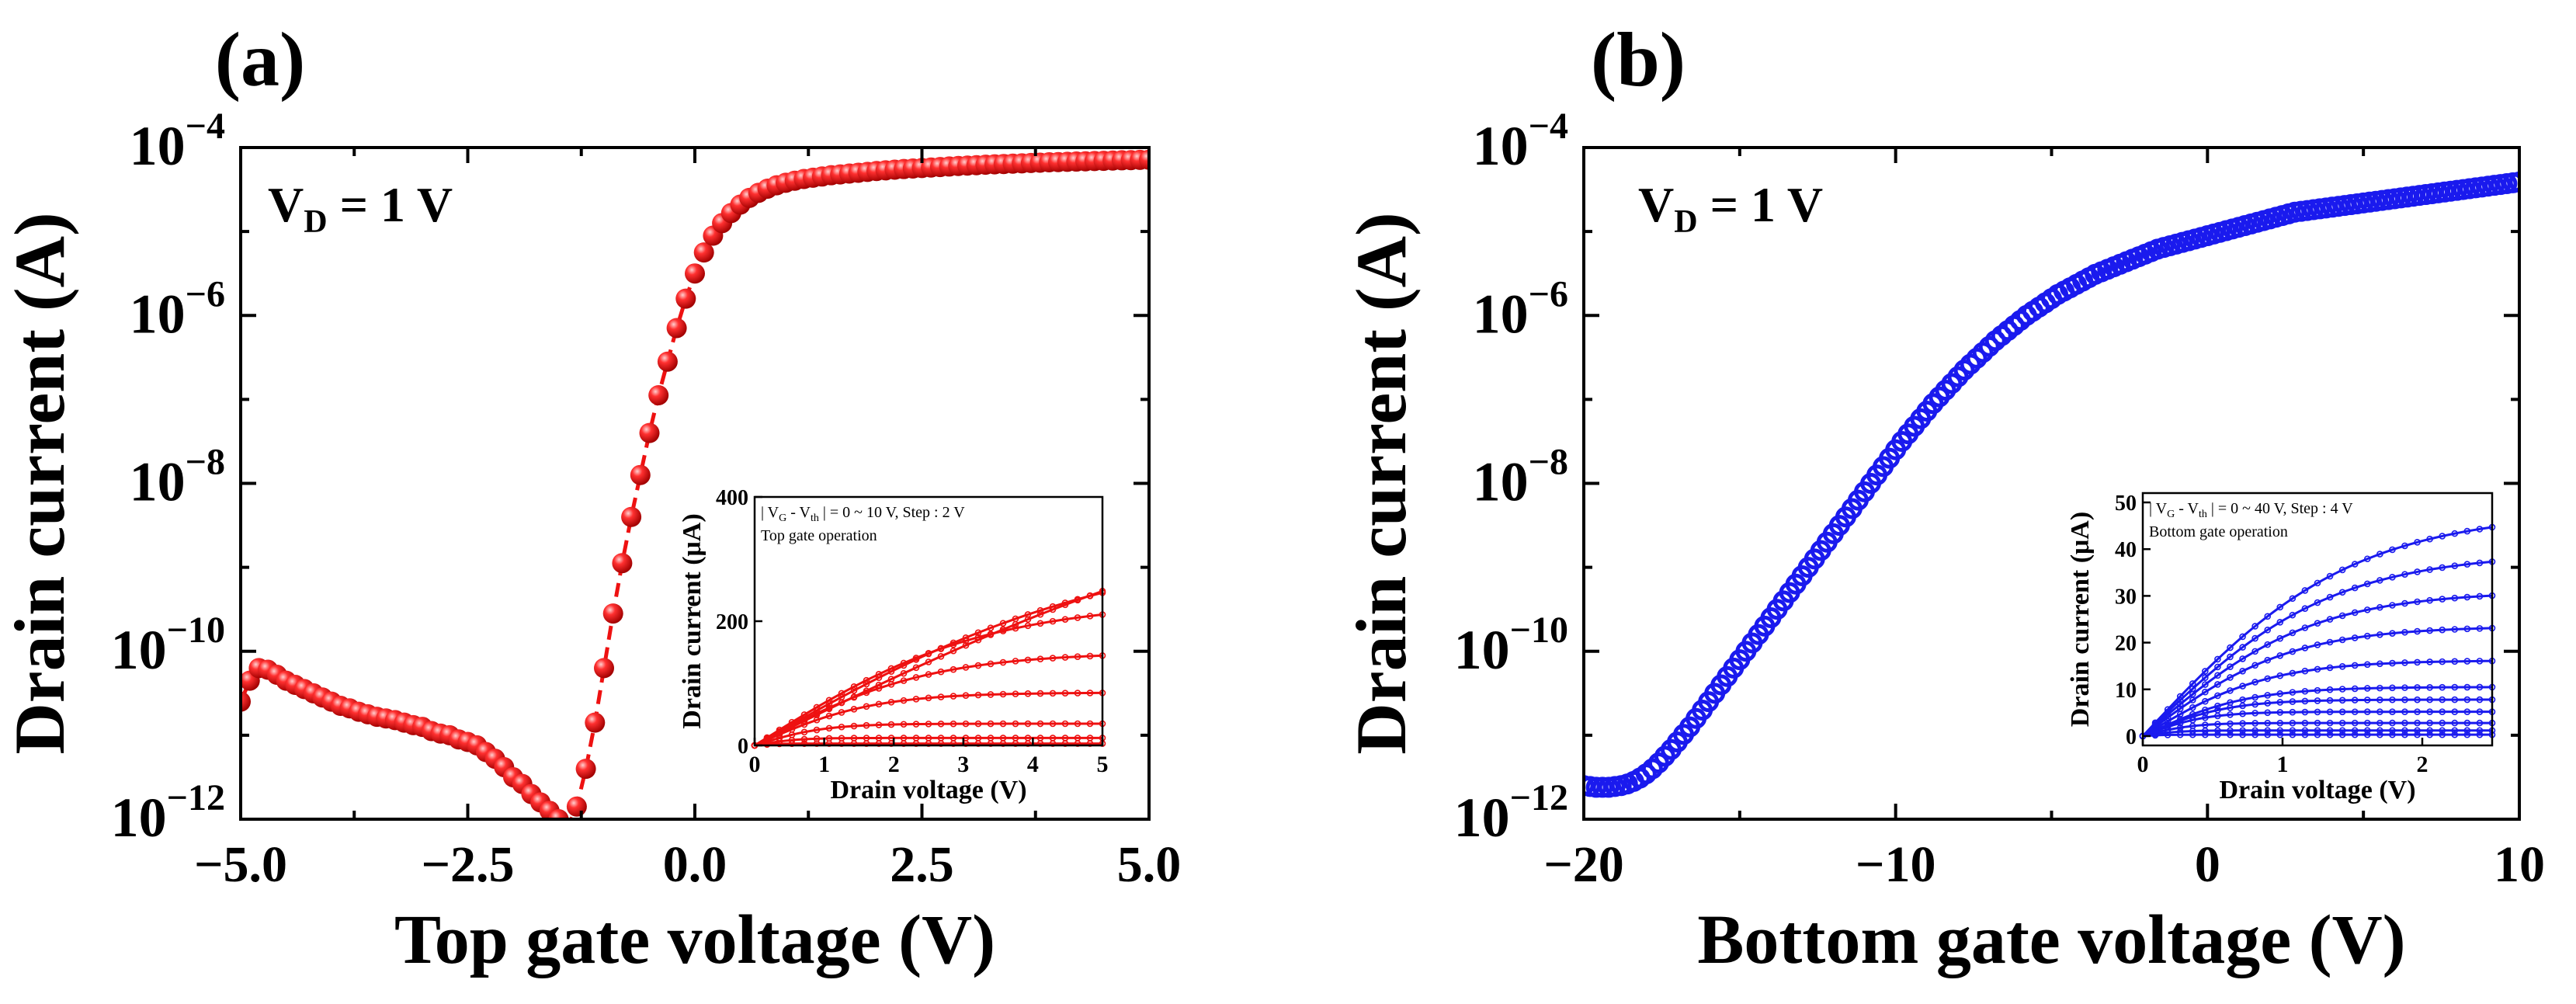 The width and height of the screenshot is (2576, 1004). What do you see at coordinates (177, 141) in the screenshot?
I see `y-tick-label: 10−4` at bounding box center [177, 141].